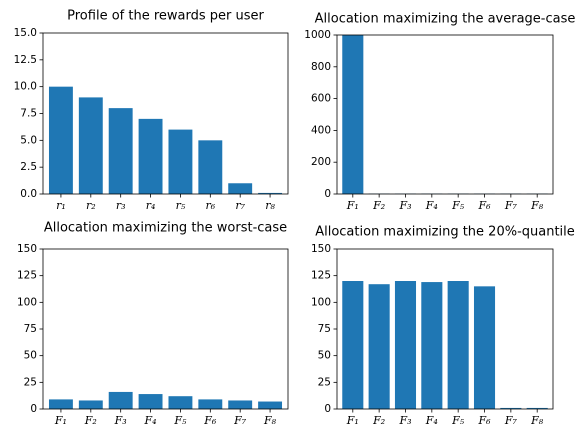 The width and height of the screenshot is (581, 424). Describe the element at coordinates (270, 205) in the screenshot. I see `x-tick-label: r₈` at that location.